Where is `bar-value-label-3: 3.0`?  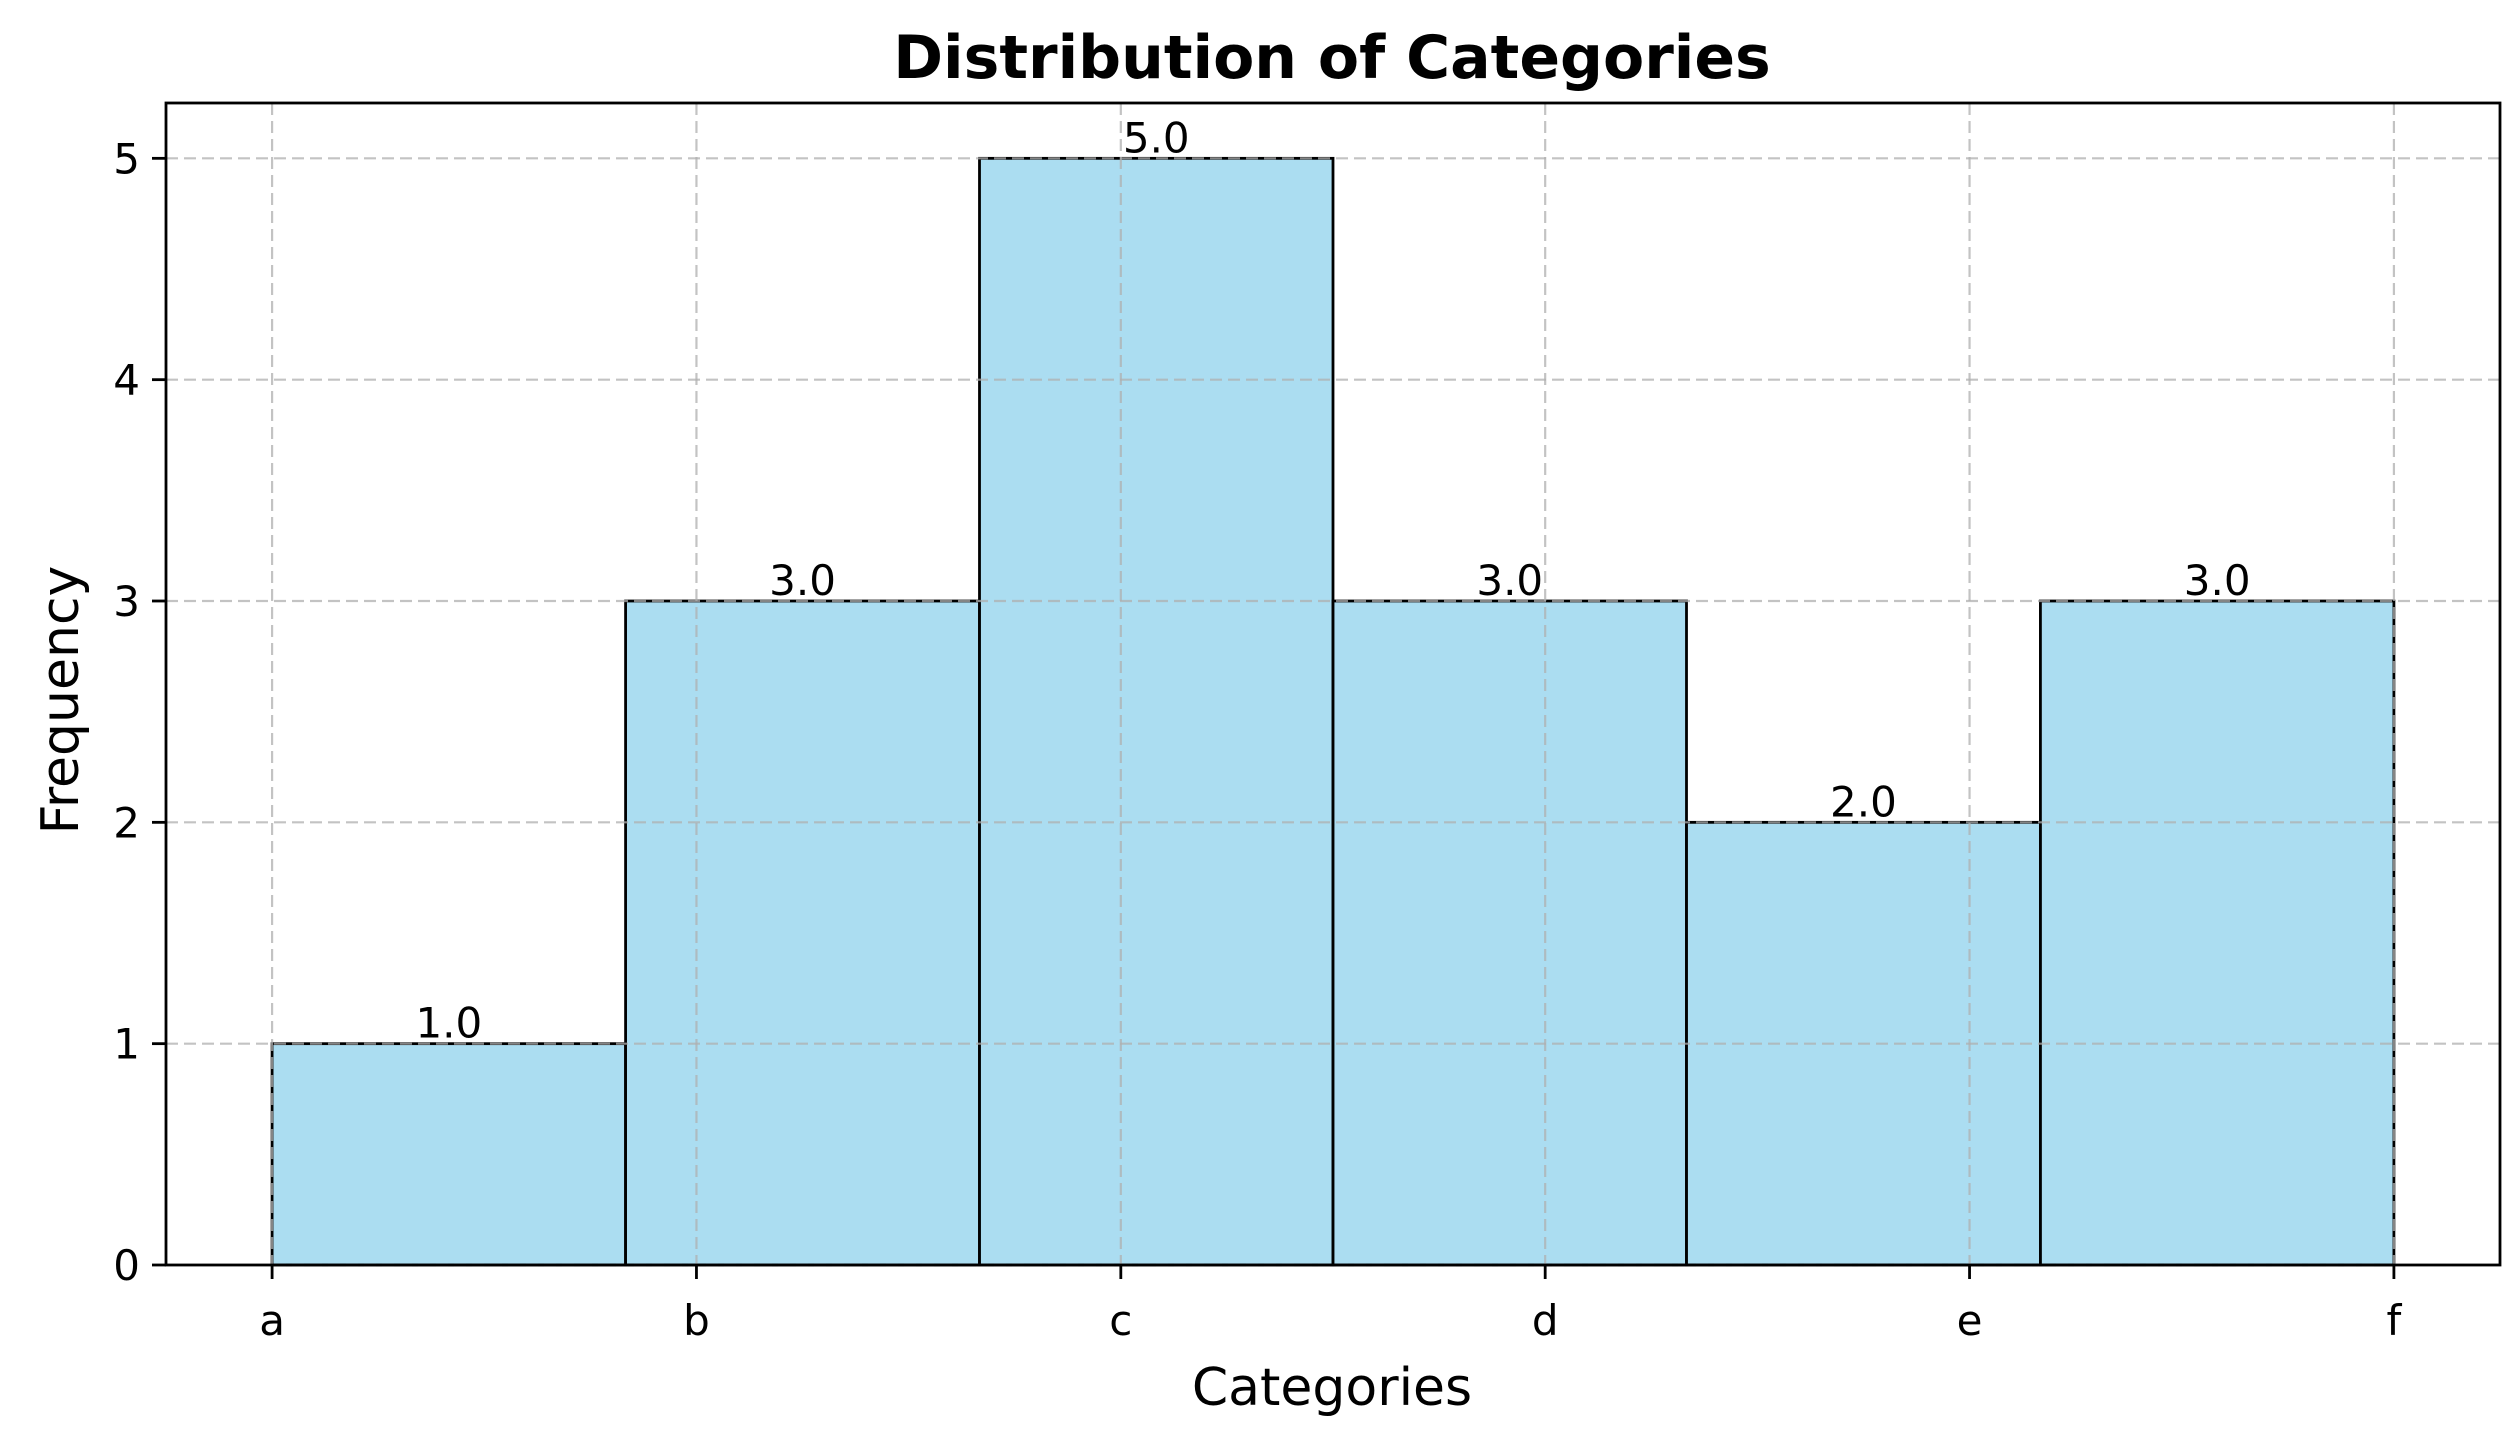 bar-value-label-3: 3.0 is located at coordinates (1509, 580).